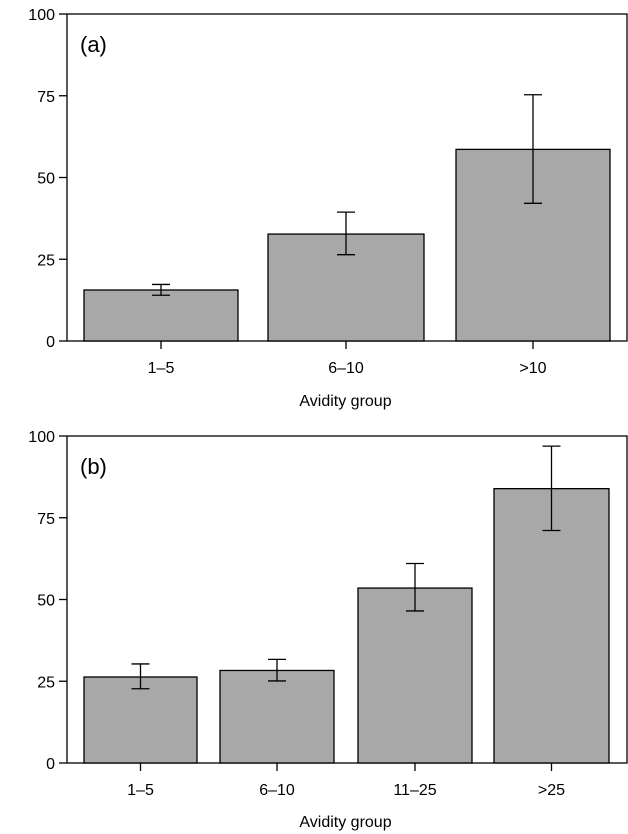  I want to click on x-tick-label: >25, so click(551, 790).